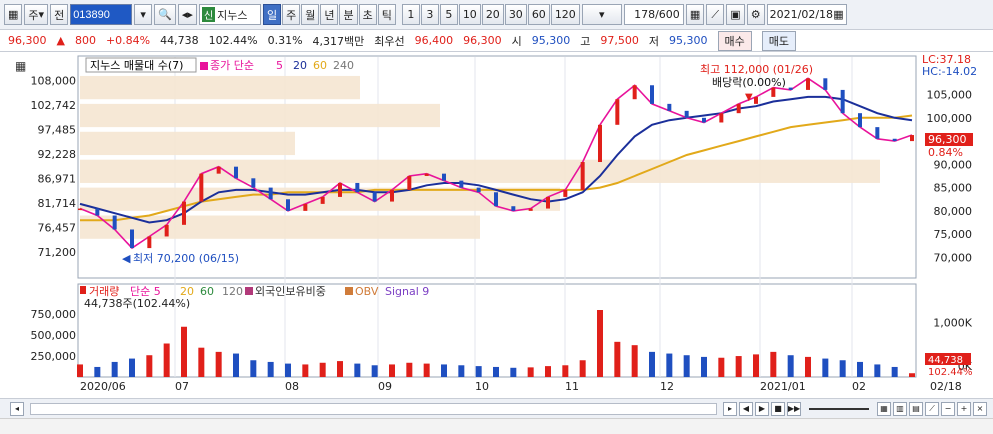 This screenshot has height=434, width=993. Describe the element at coordinates (310, 14) in the screenshot. I see `period-tab: 월` at that location.